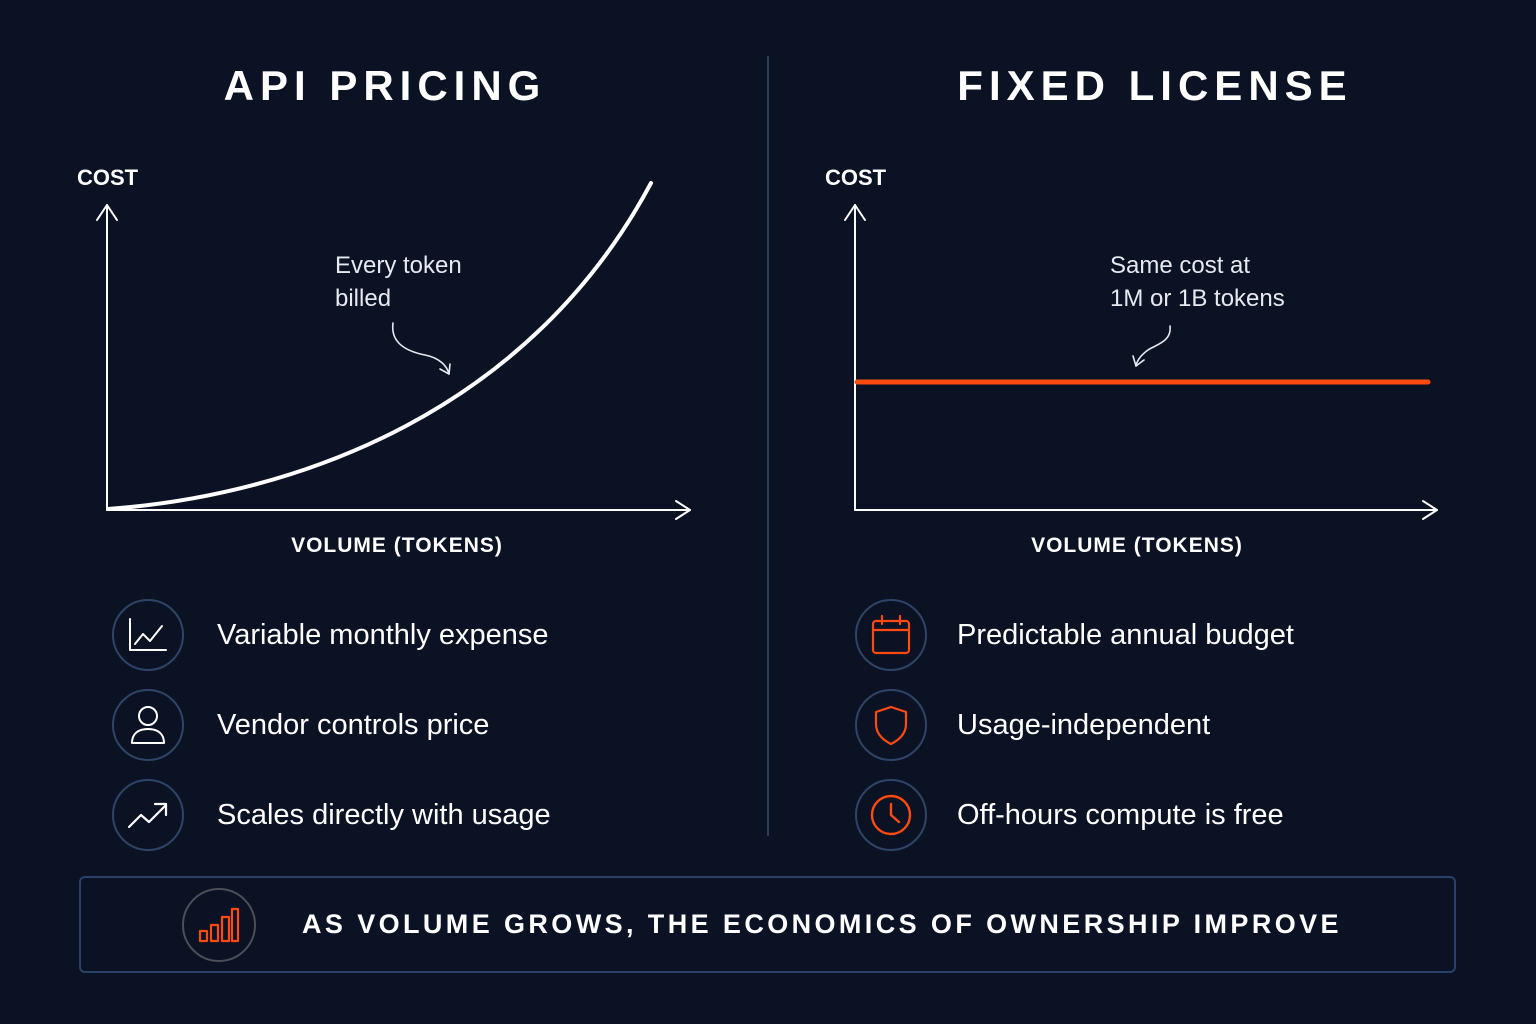 This screenshot has width=1536, height=1024. I want to click on feature-label: Variable monthly expense, so click(383, 634).